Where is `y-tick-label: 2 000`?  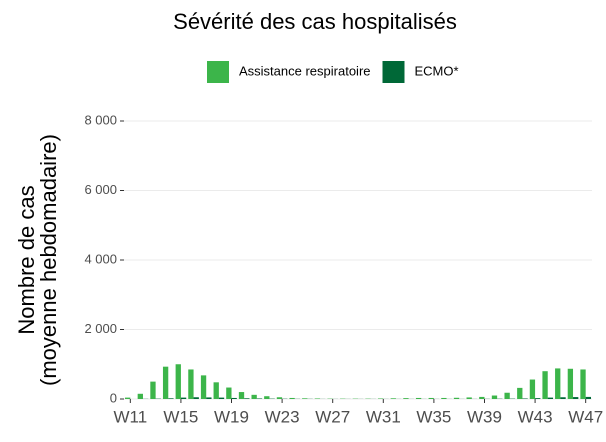
y-tick-label: 2 000 is located at coordinates (100, 328).